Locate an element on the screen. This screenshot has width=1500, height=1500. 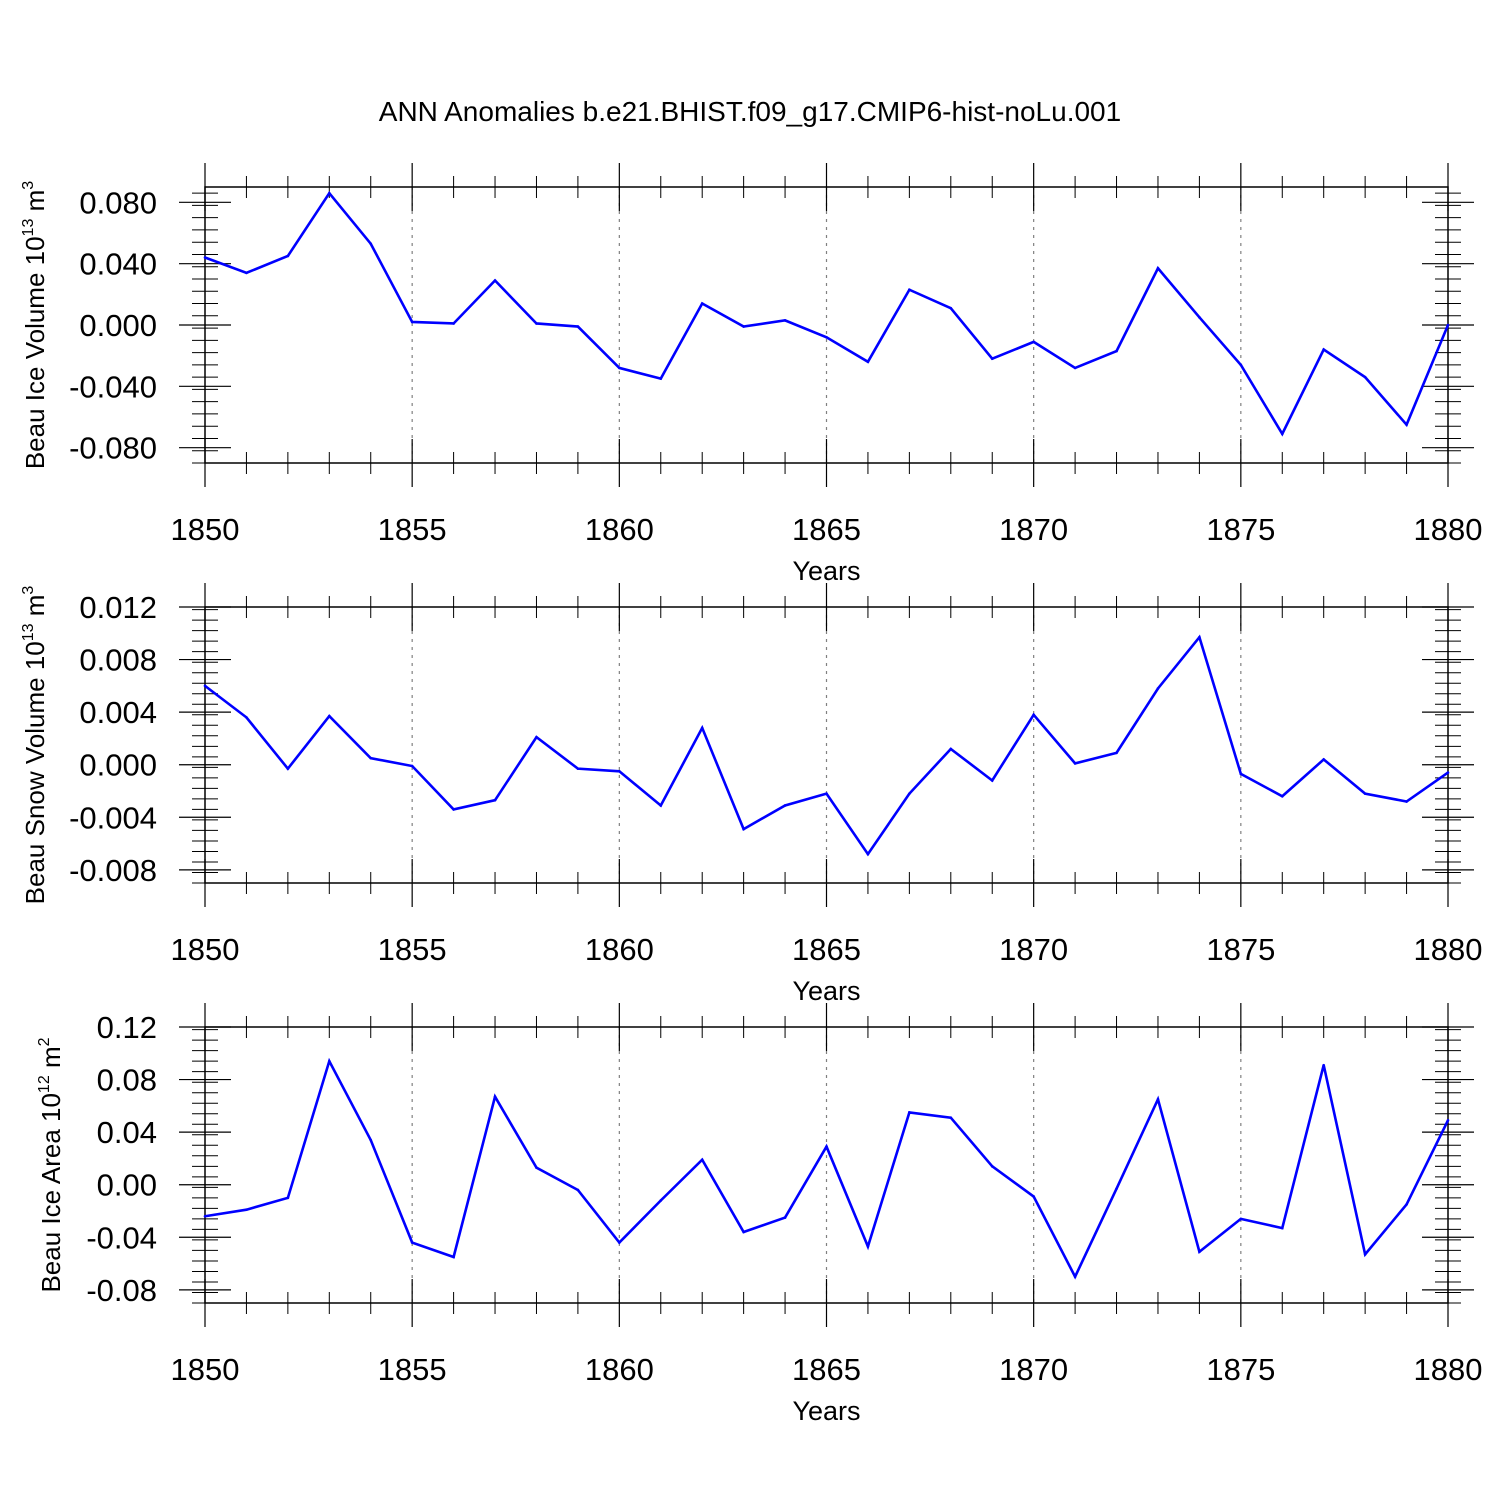
y-tick-label: 0.000 is located at coordinates (118, 765).